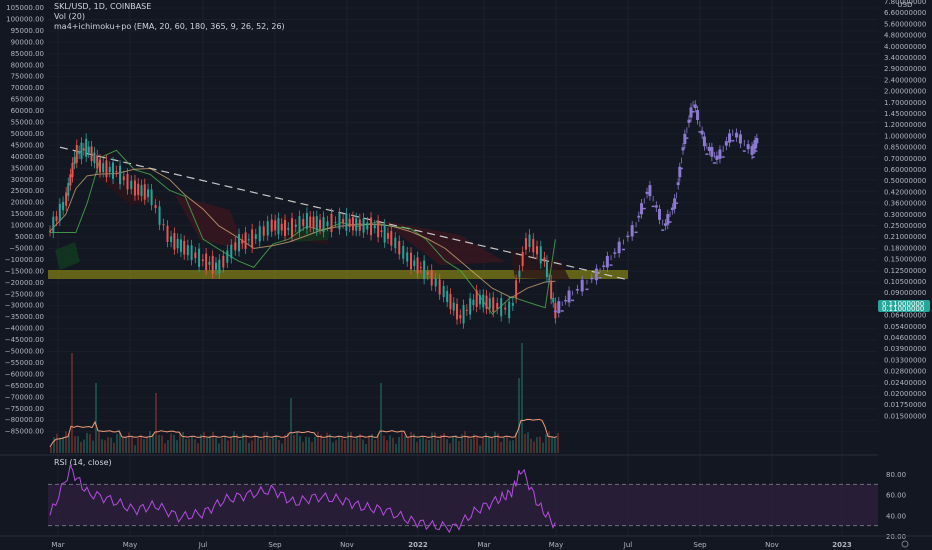 The image size is (932, 550). What do you see at coordinates (418, 545) in the screenshot?
I see `x-tick-label-5: 2022` at bounding box center [418, 545].